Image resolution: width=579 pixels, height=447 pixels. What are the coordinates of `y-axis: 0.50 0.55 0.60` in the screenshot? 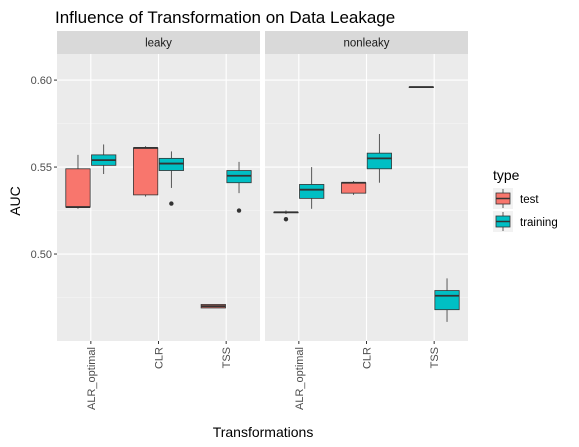 It's located at (44, 168).